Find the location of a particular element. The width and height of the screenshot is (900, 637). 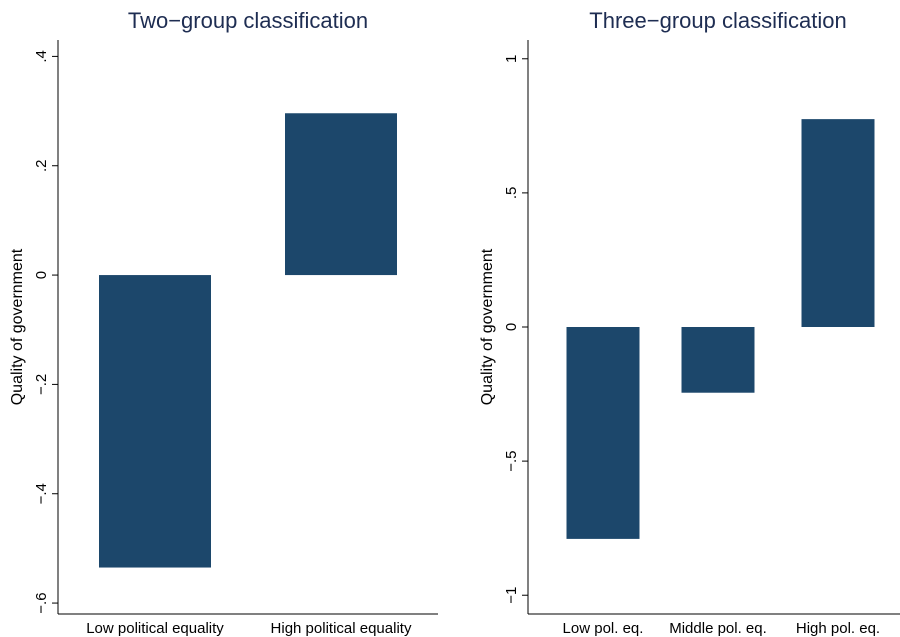

y-tick-label: .4 is located at coordinates (41, 56).